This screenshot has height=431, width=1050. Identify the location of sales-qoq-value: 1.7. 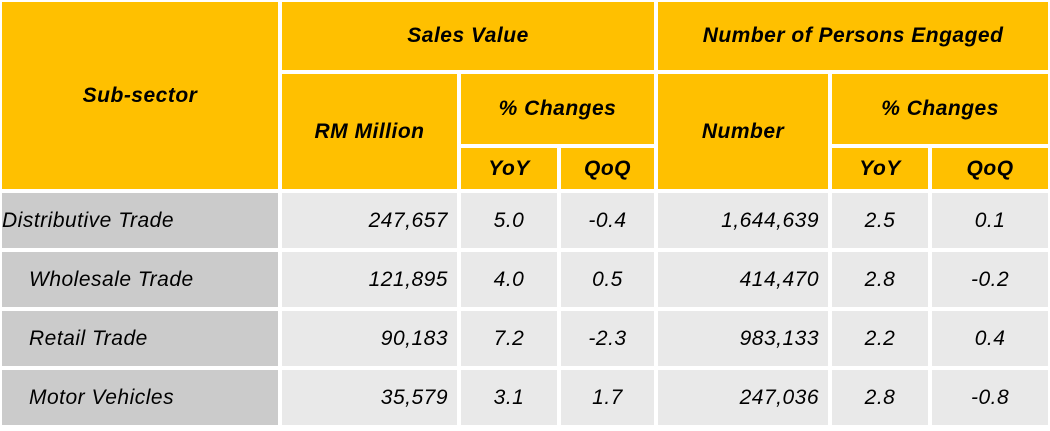
(608, 397).